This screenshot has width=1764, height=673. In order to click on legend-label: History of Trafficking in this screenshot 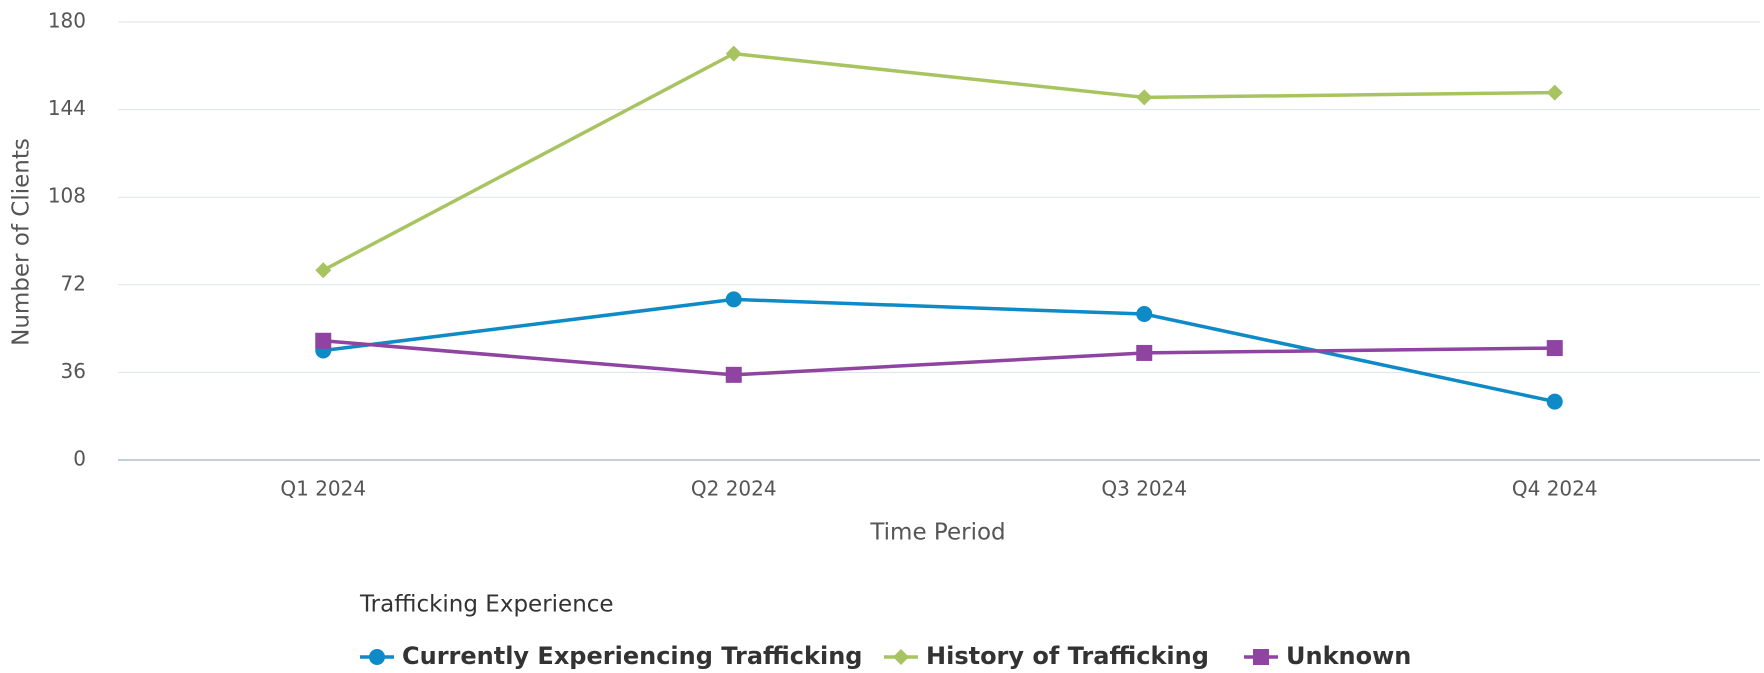, I will do `click(1067, 656)`.